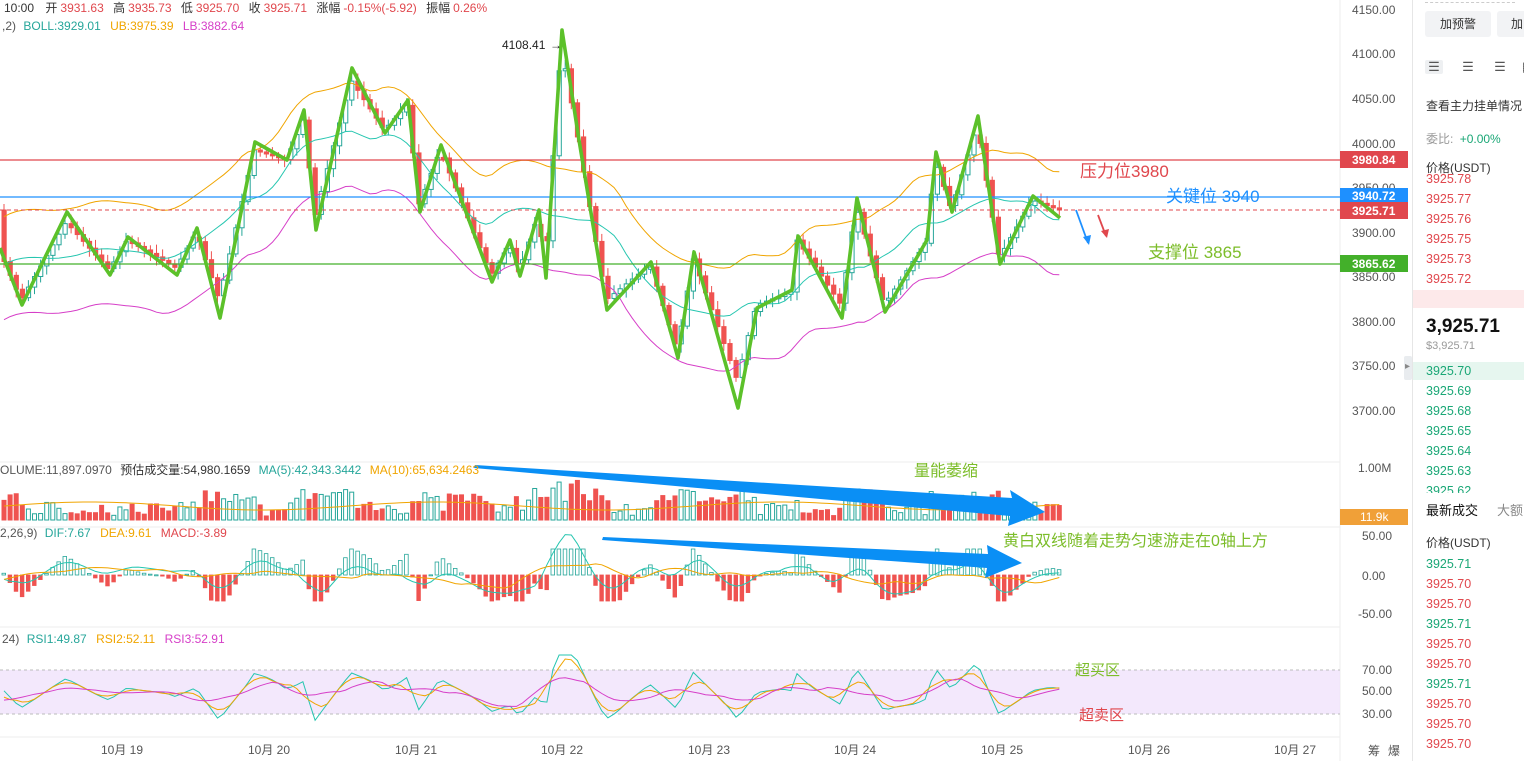 The image size is (1524, 761). Describe the element at coordinates (1500, 66) in the screenshot. I see `orderbook-sell-icon: ☰` at that location.